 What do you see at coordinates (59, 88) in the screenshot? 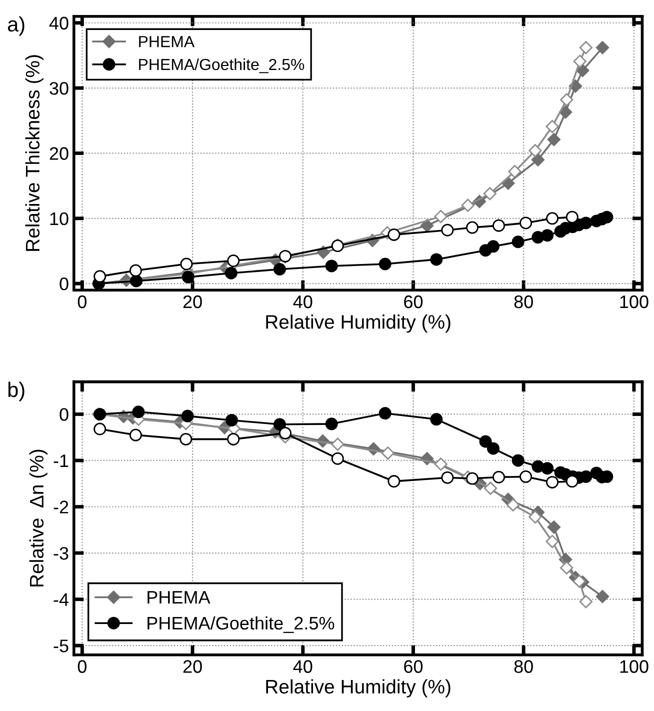
I see `y-tick-label: 30` at bounding box center [59, 88].